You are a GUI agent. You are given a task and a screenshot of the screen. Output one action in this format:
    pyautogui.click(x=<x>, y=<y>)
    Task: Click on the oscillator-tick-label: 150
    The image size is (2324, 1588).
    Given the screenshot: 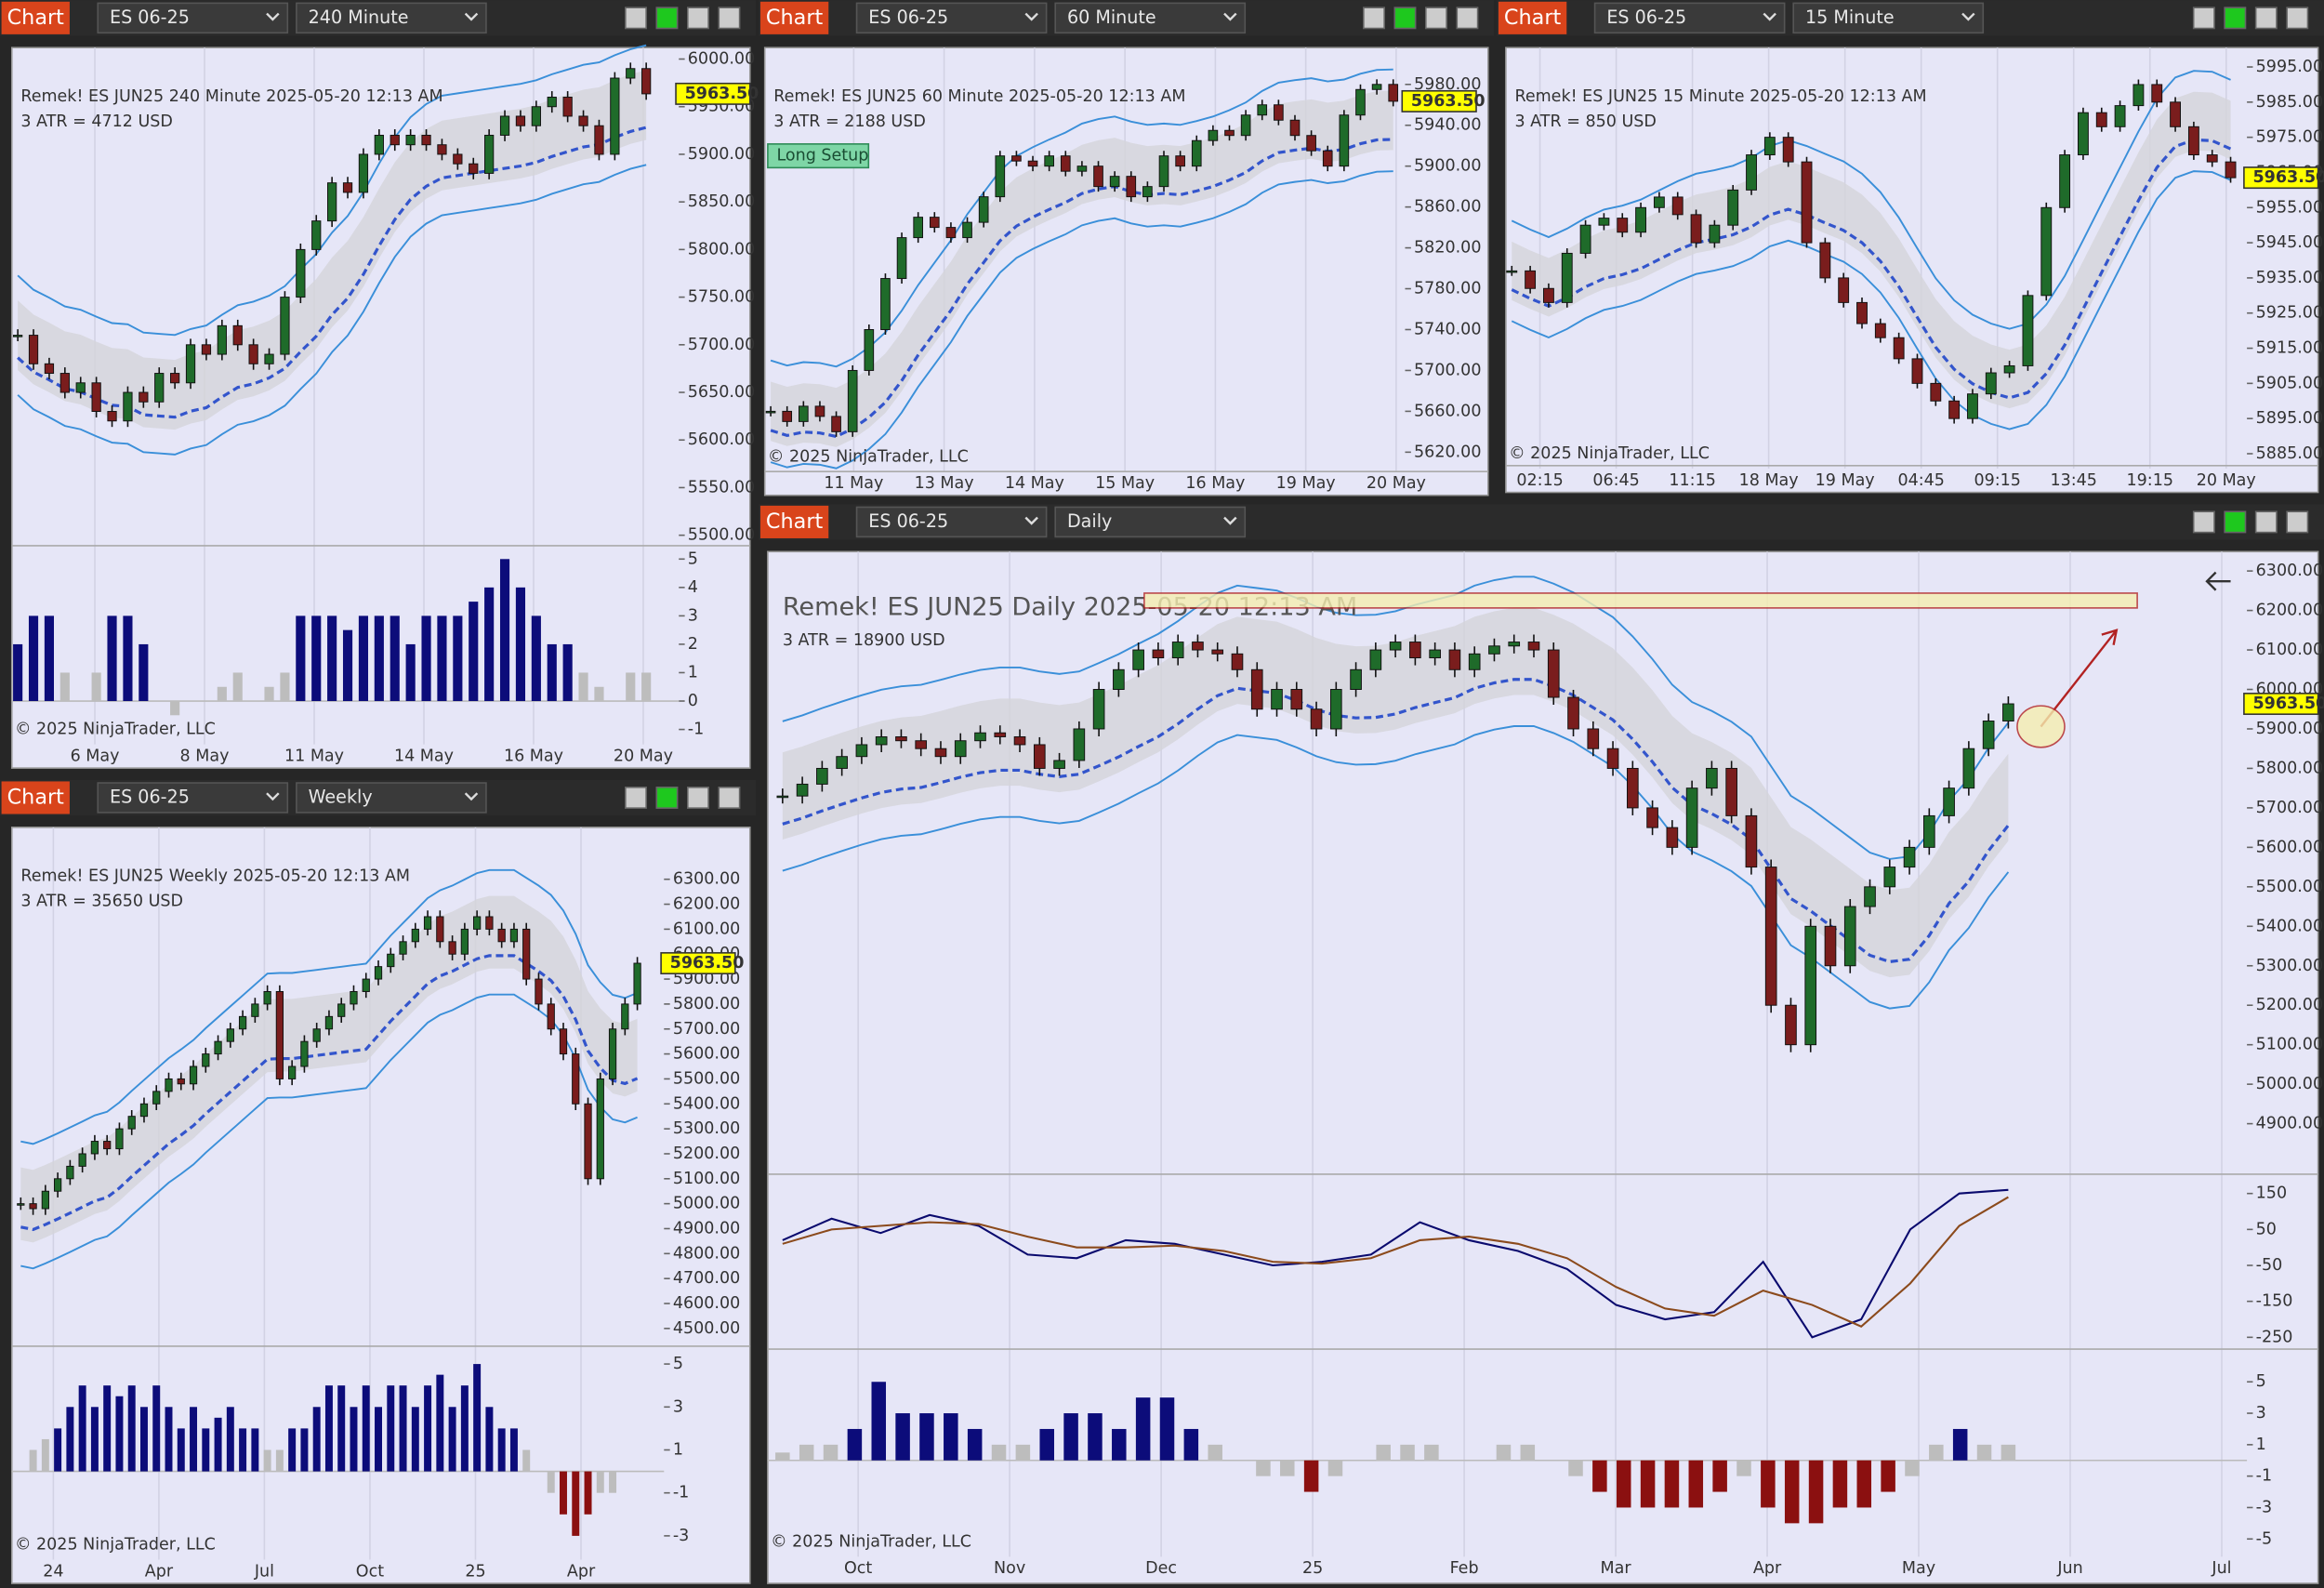 What is the action you would take?
    pyautogui.click(x=2271, y=1193)
    